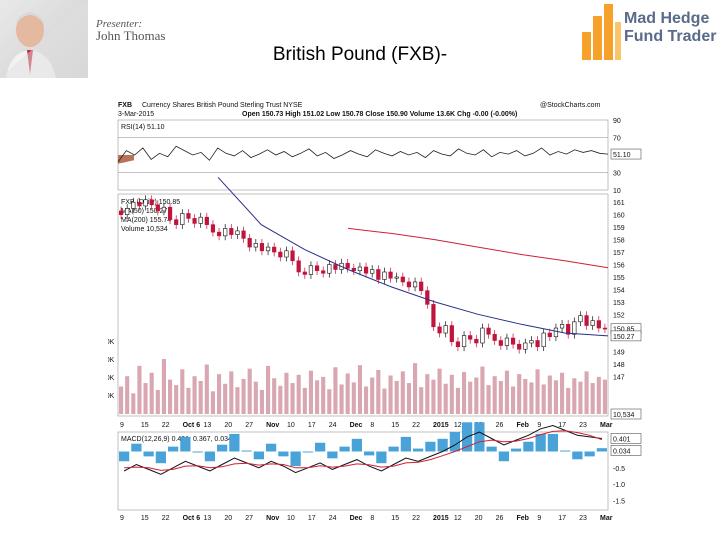 The height and width of the screenshot is (540, 720). Describe the element at coordinates (626, 469) in the screenshot. I see `macd-axis-ticks: 0.401 0.034 -0.5 -1.0 -1.5` at that location.